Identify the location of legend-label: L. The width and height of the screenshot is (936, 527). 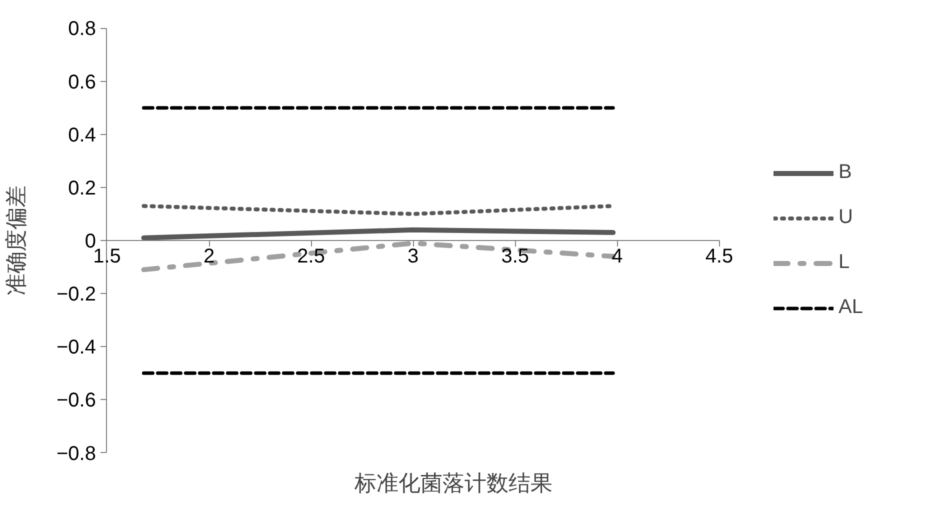
(844, 262).